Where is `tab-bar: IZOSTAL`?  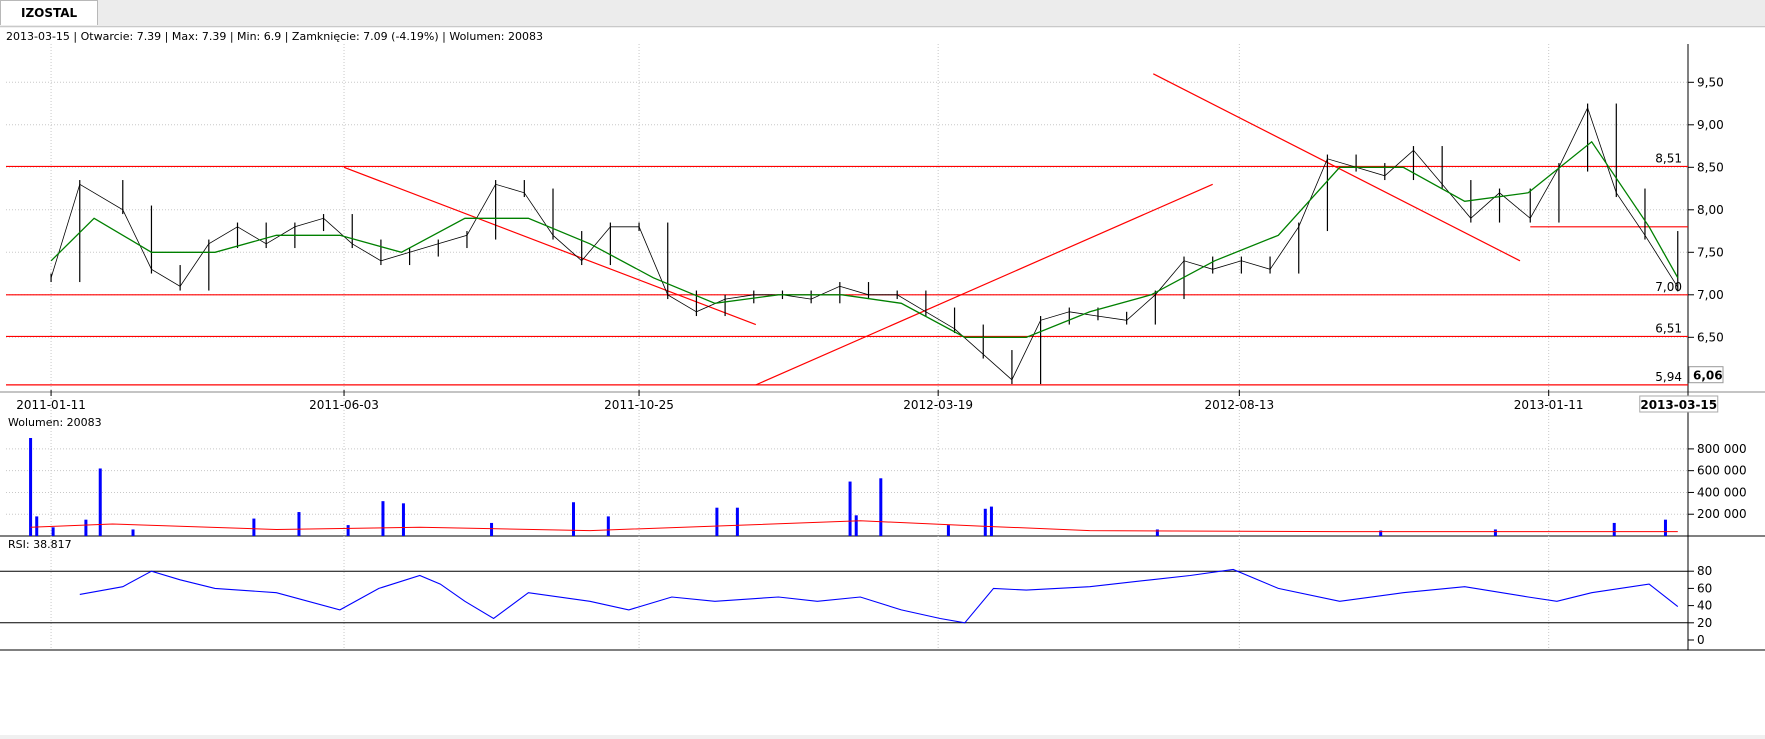 tab-bar: IZOSTAL is located at coordinates (882, 13).